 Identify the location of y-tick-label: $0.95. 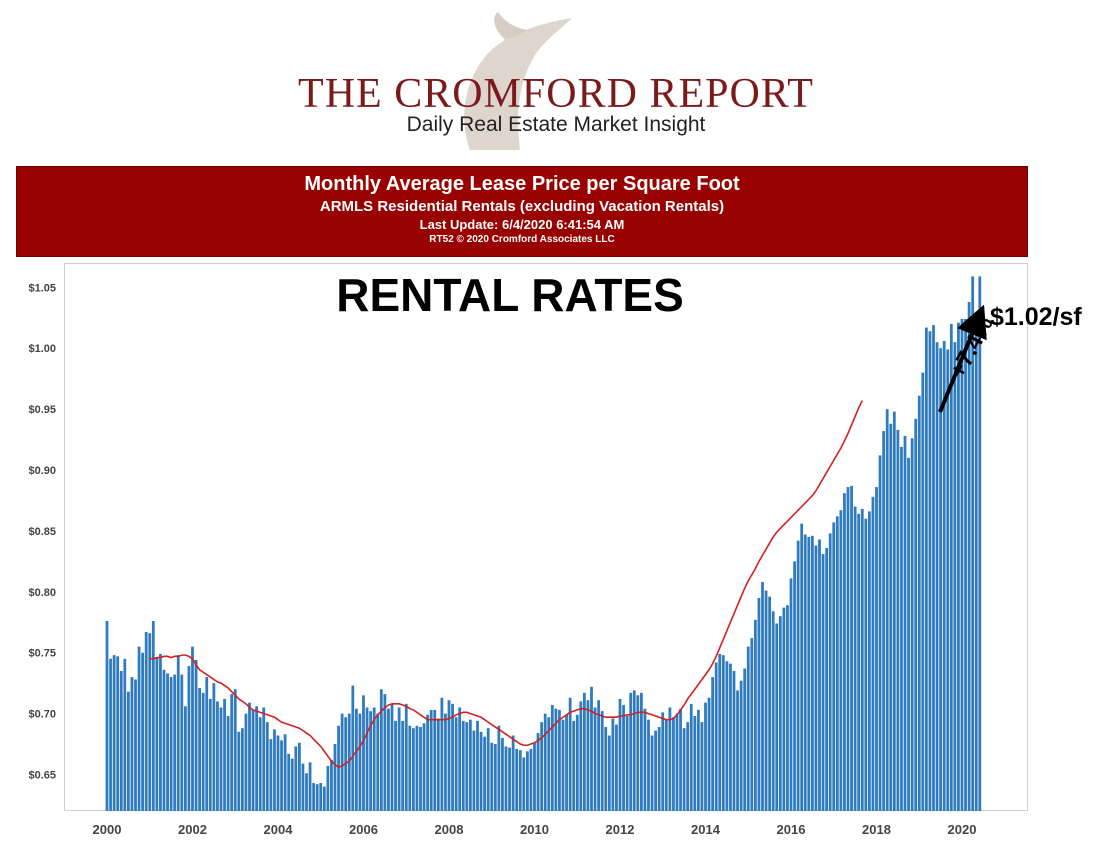
(42, 410).